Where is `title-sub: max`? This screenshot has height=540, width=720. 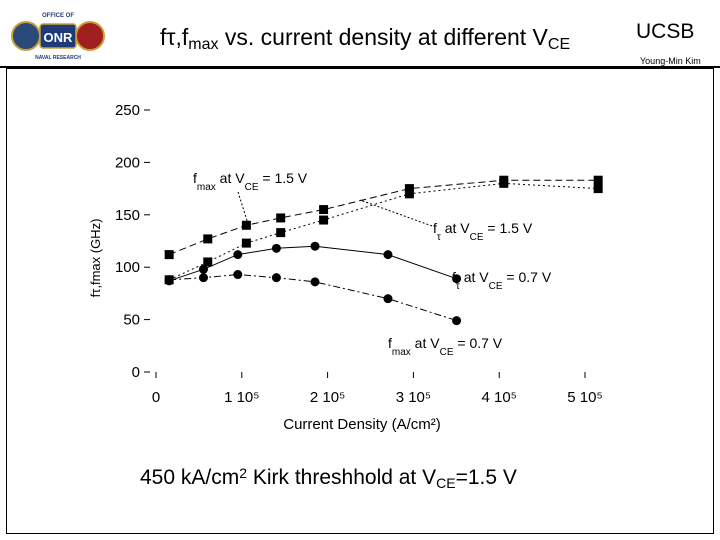
title-sub: max is located at coordinates (203, 44).